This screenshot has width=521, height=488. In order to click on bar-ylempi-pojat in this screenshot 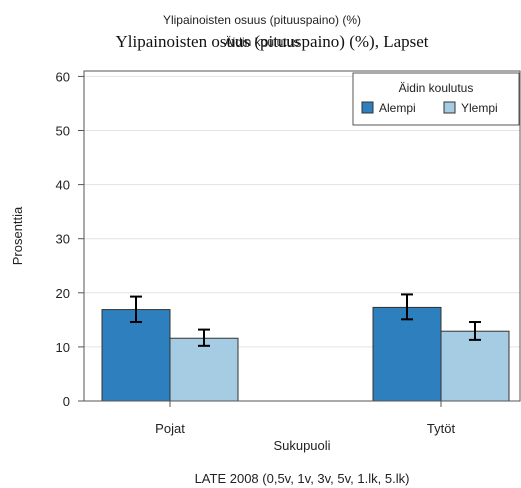, I will do `click(204, 369)`.